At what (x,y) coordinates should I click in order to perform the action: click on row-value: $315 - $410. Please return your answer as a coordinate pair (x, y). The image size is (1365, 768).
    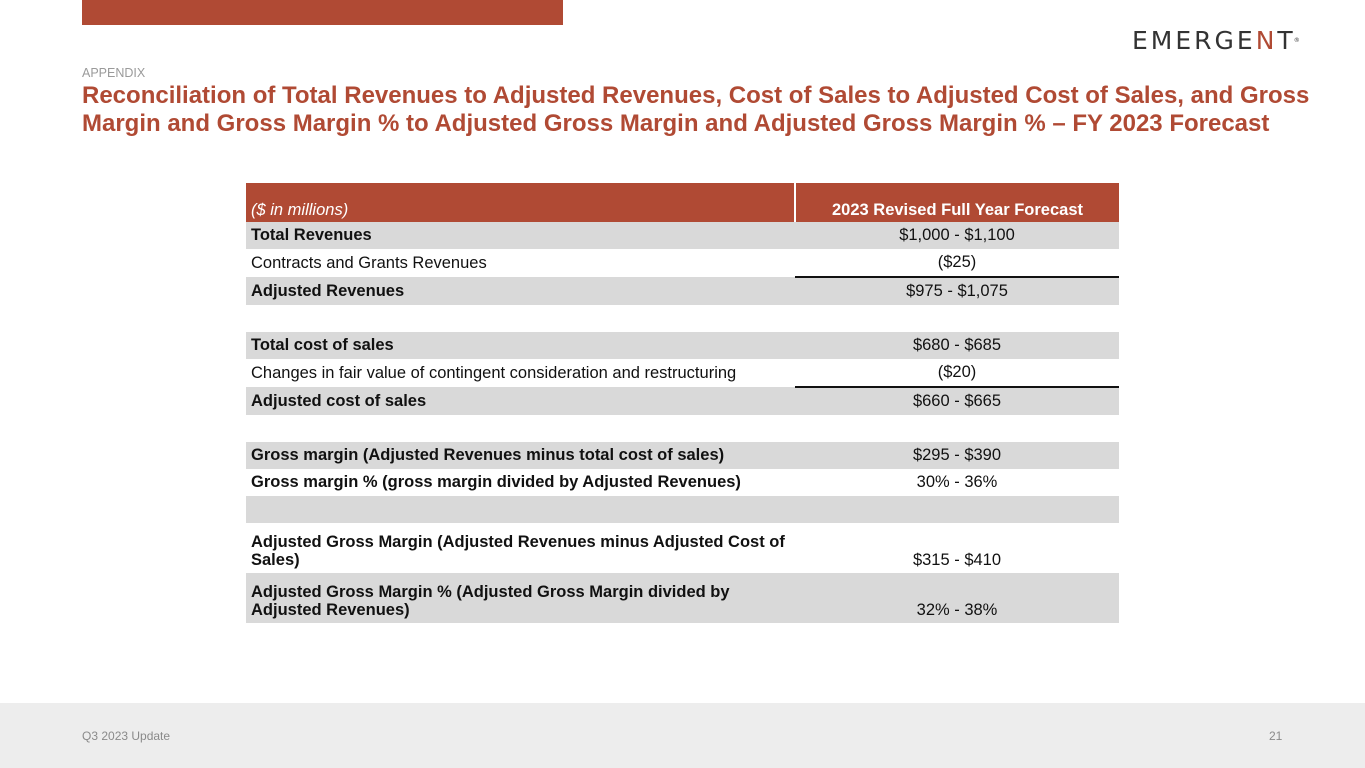
    Looking at the image, I should click on (957, 560).